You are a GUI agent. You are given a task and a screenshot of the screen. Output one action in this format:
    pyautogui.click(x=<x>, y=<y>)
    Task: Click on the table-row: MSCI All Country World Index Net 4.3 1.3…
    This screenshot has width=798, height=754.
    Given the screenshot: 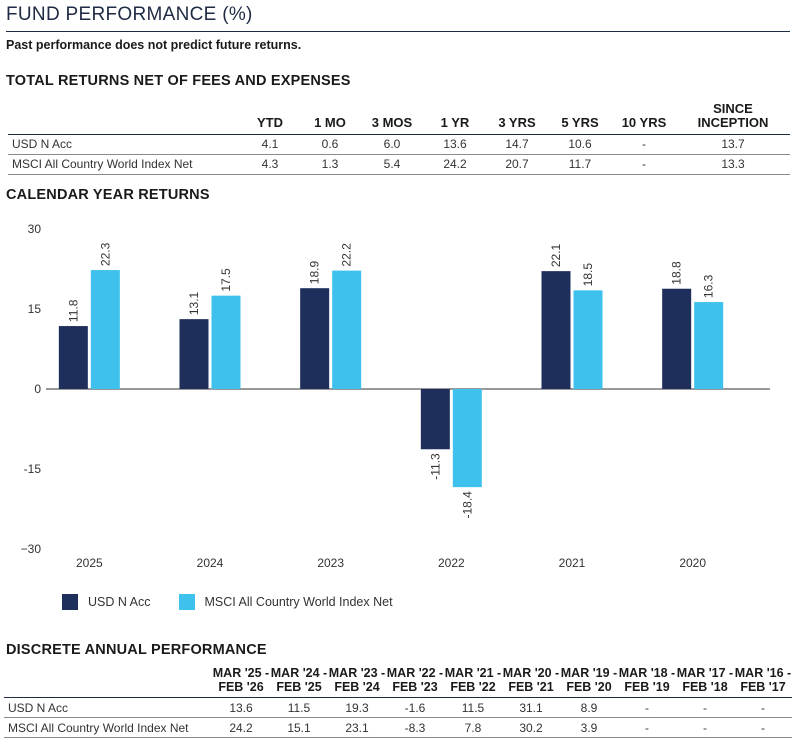 What is the action you would take?
    pyautogui.click(x=399, y=164)
    